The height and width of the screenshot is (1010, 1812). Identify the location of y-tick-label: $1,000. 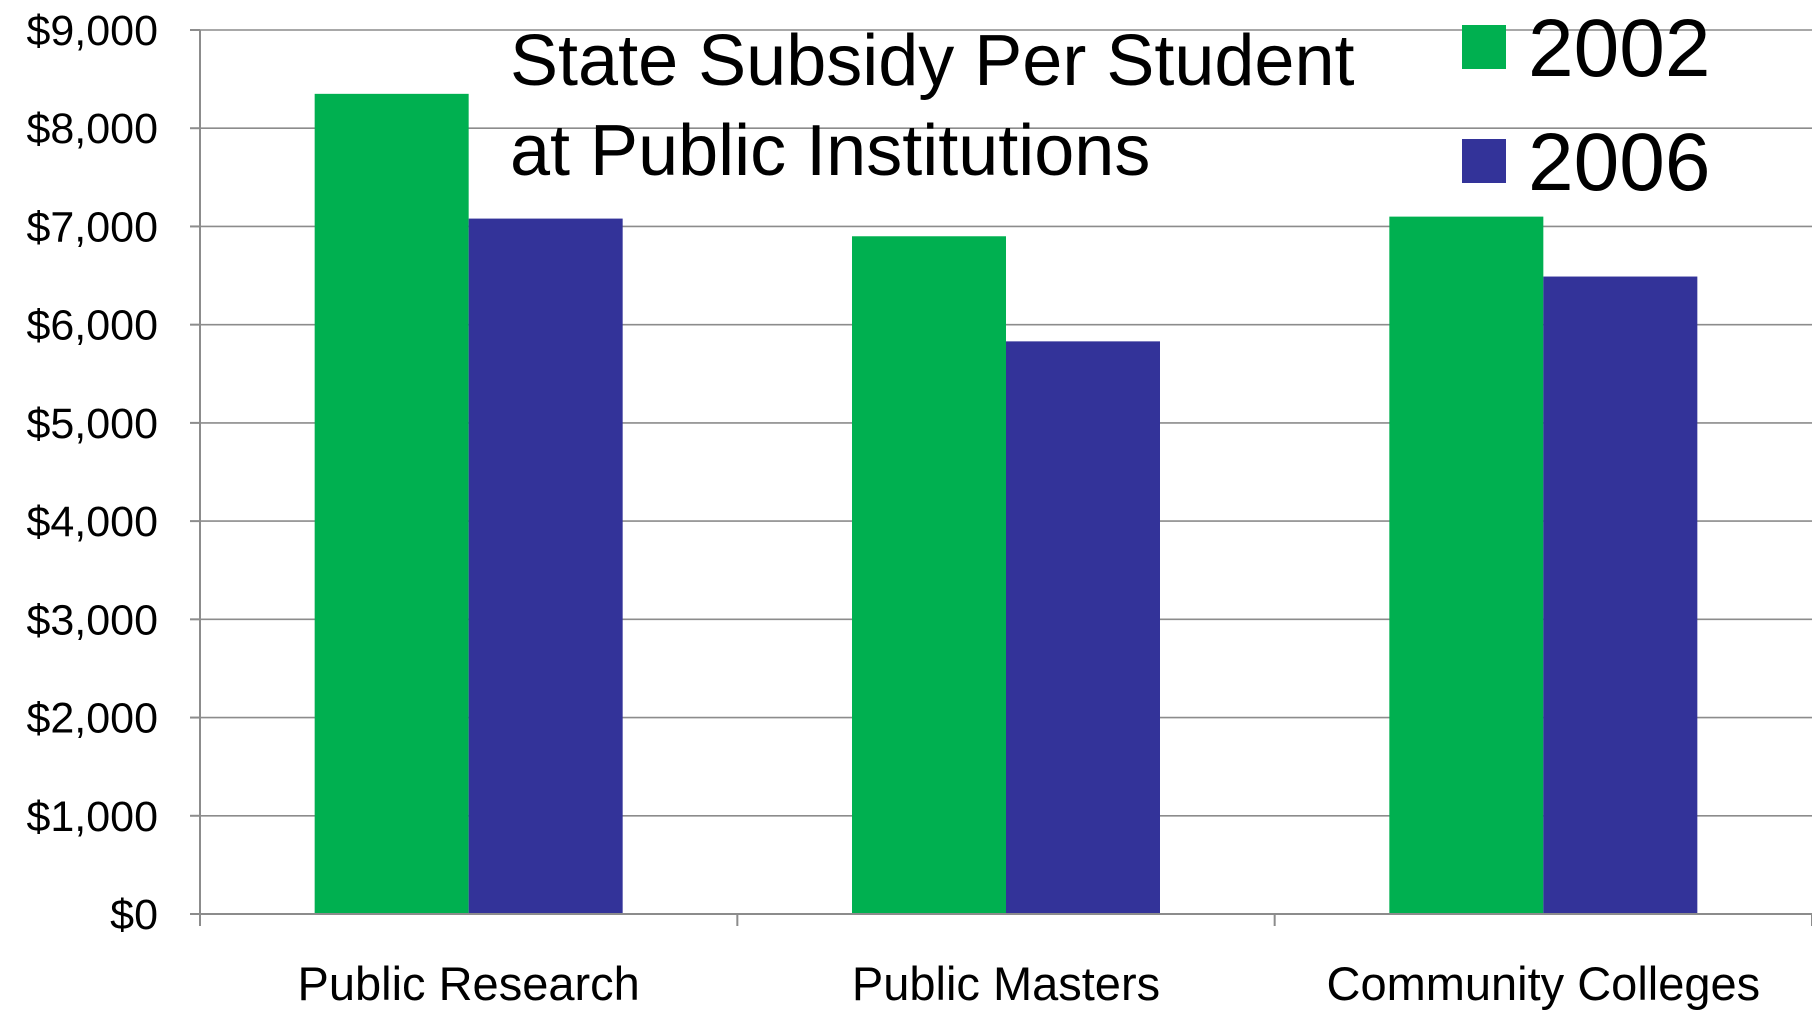
(92, 817).